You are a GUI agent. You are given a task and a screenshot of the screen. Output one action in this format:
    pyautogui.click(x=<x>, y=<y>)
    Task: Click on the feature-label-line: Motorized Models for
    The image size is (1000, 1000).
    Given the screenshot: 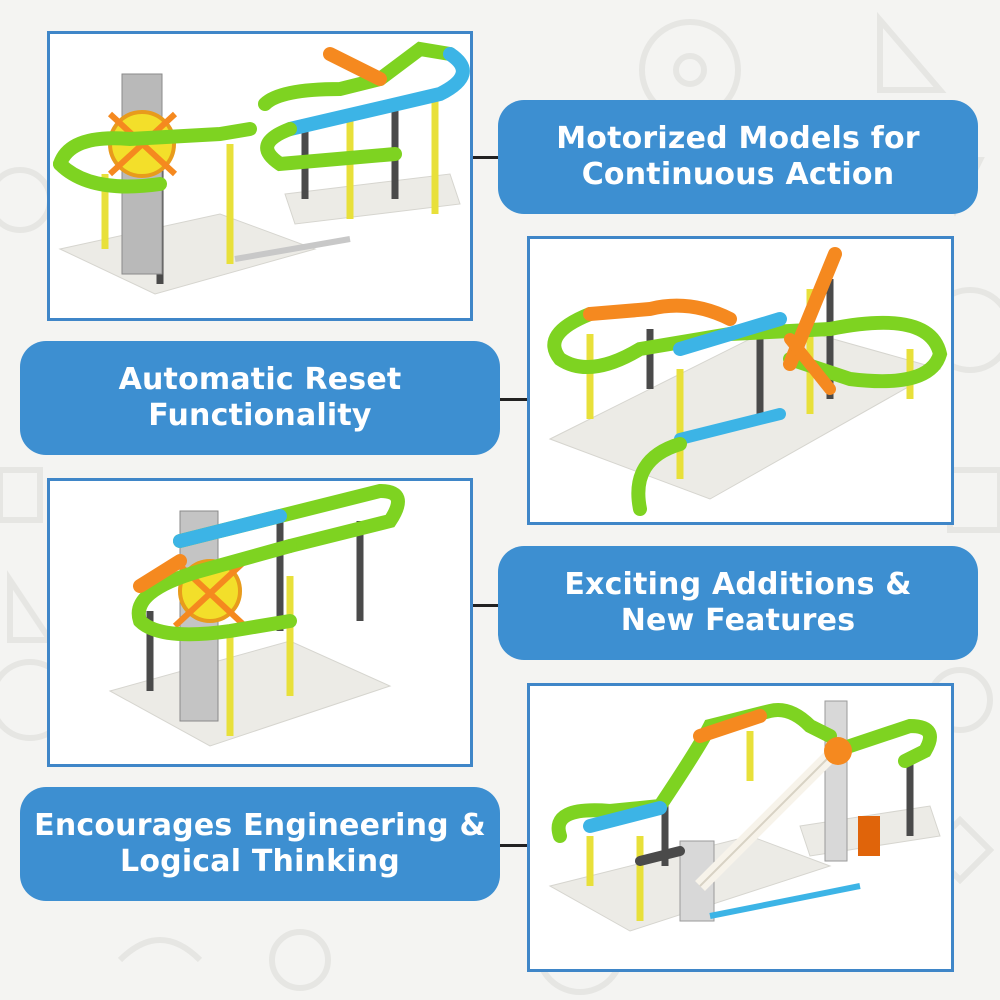 What is the action you would take?
    pyautogui.click(x=738, y=138)
    